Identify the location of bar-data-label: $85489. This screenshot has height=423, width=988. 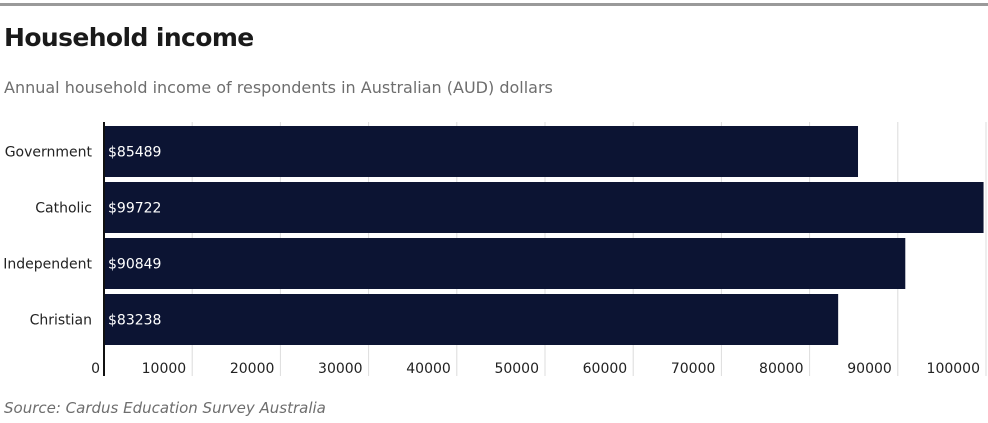
(134, 153).